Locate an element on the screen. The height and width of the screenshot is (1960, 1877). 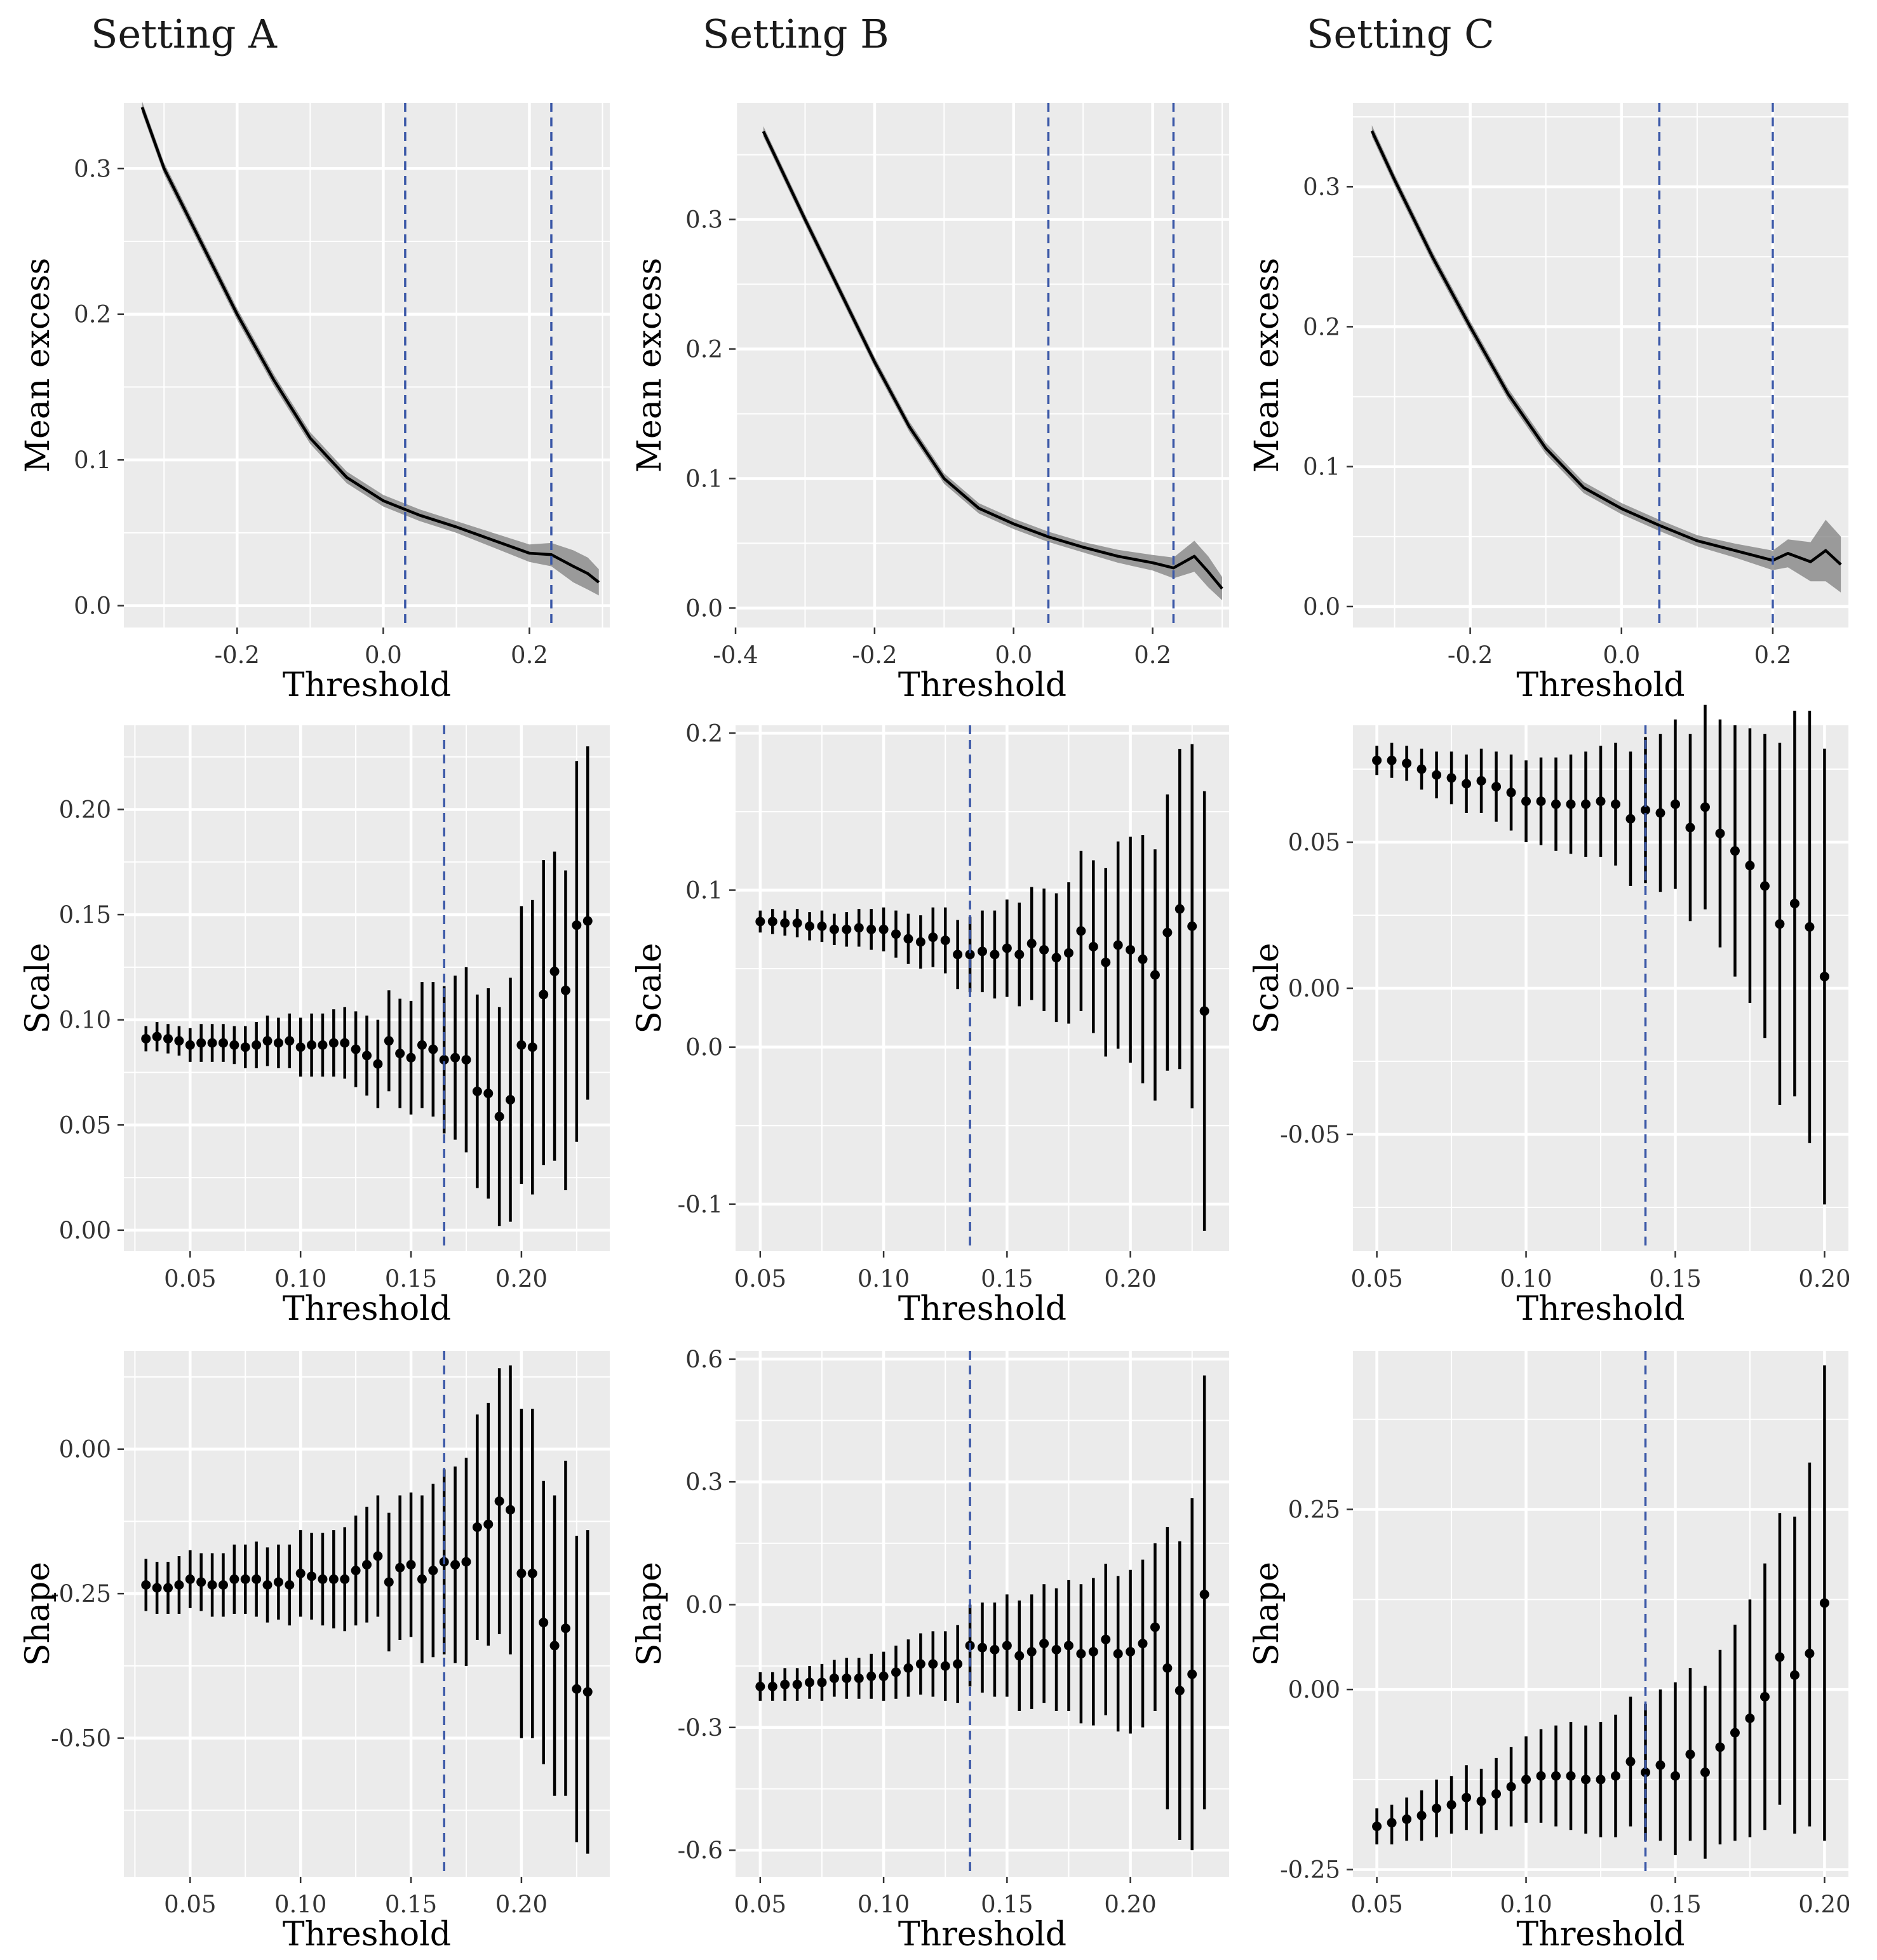
y-tick-label: 0.00 is located at coordinates (1314, 1689).